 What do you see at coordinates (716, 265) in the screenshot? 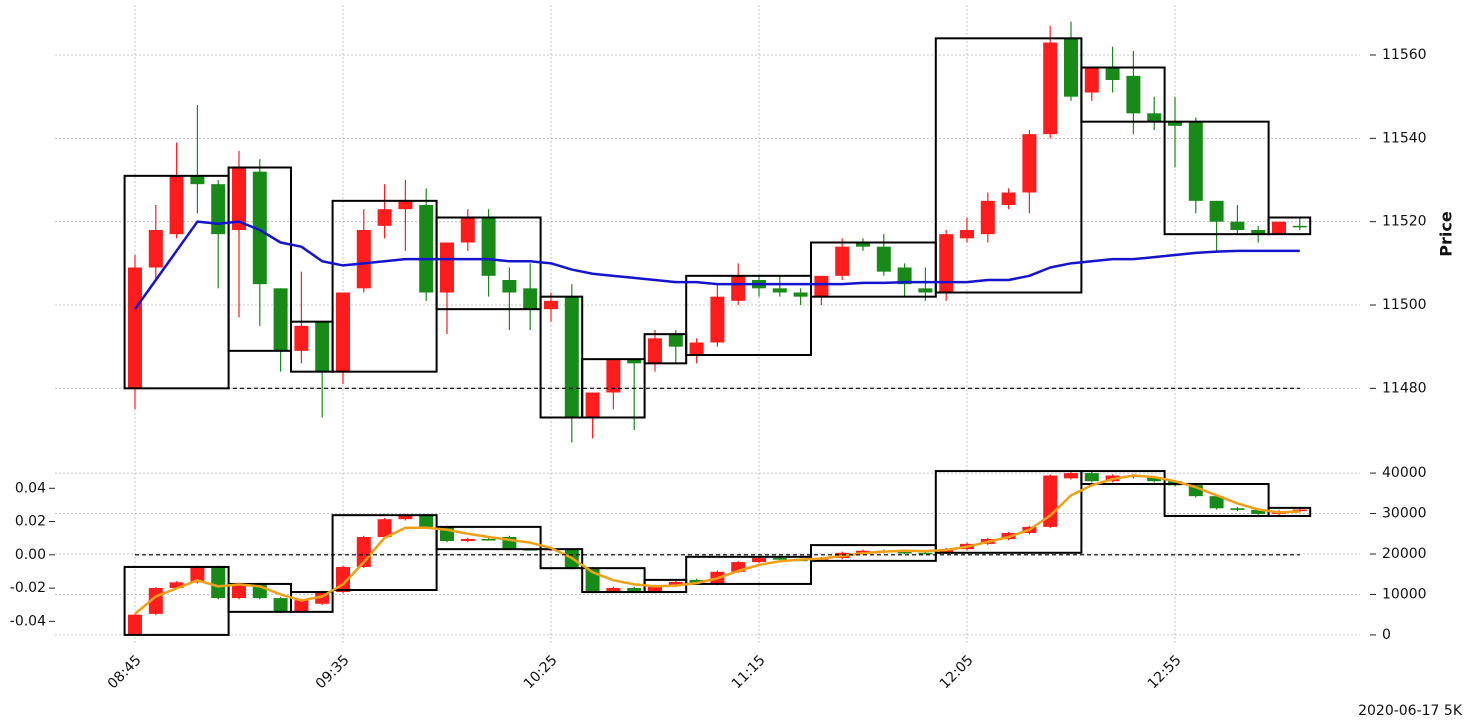
I see `line` at bounding box center [716, 265].